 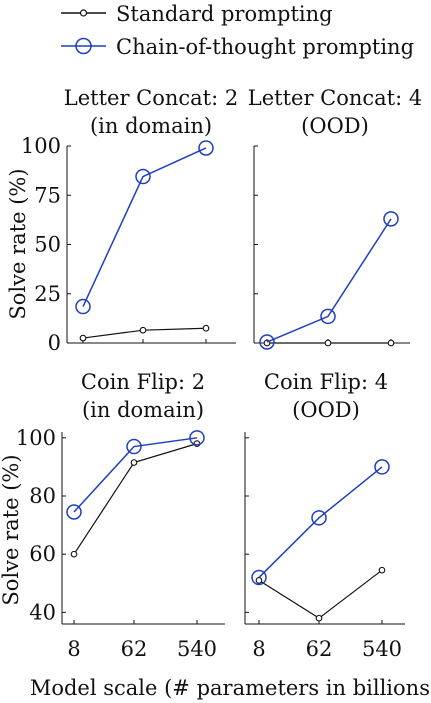 What do you see at coordinates (143, 382) in the screenshot?
I see `panel-3-title-line-1: Coin Flip: 2` at bounding box center [143, 382].